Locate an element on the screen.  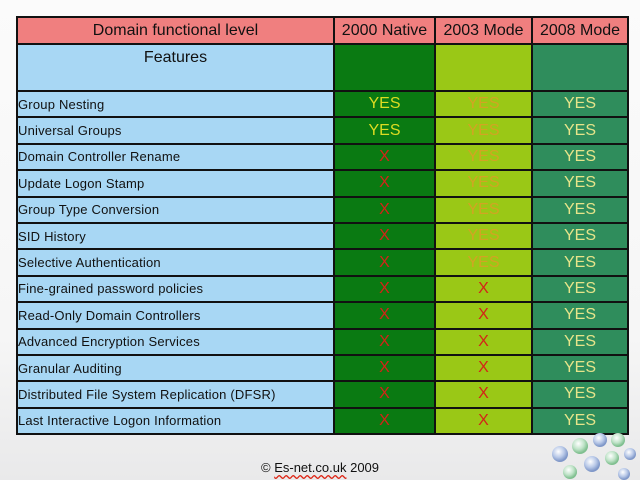
header-domain-functional-level: Domain functional level is located at coordinates (175, 30).